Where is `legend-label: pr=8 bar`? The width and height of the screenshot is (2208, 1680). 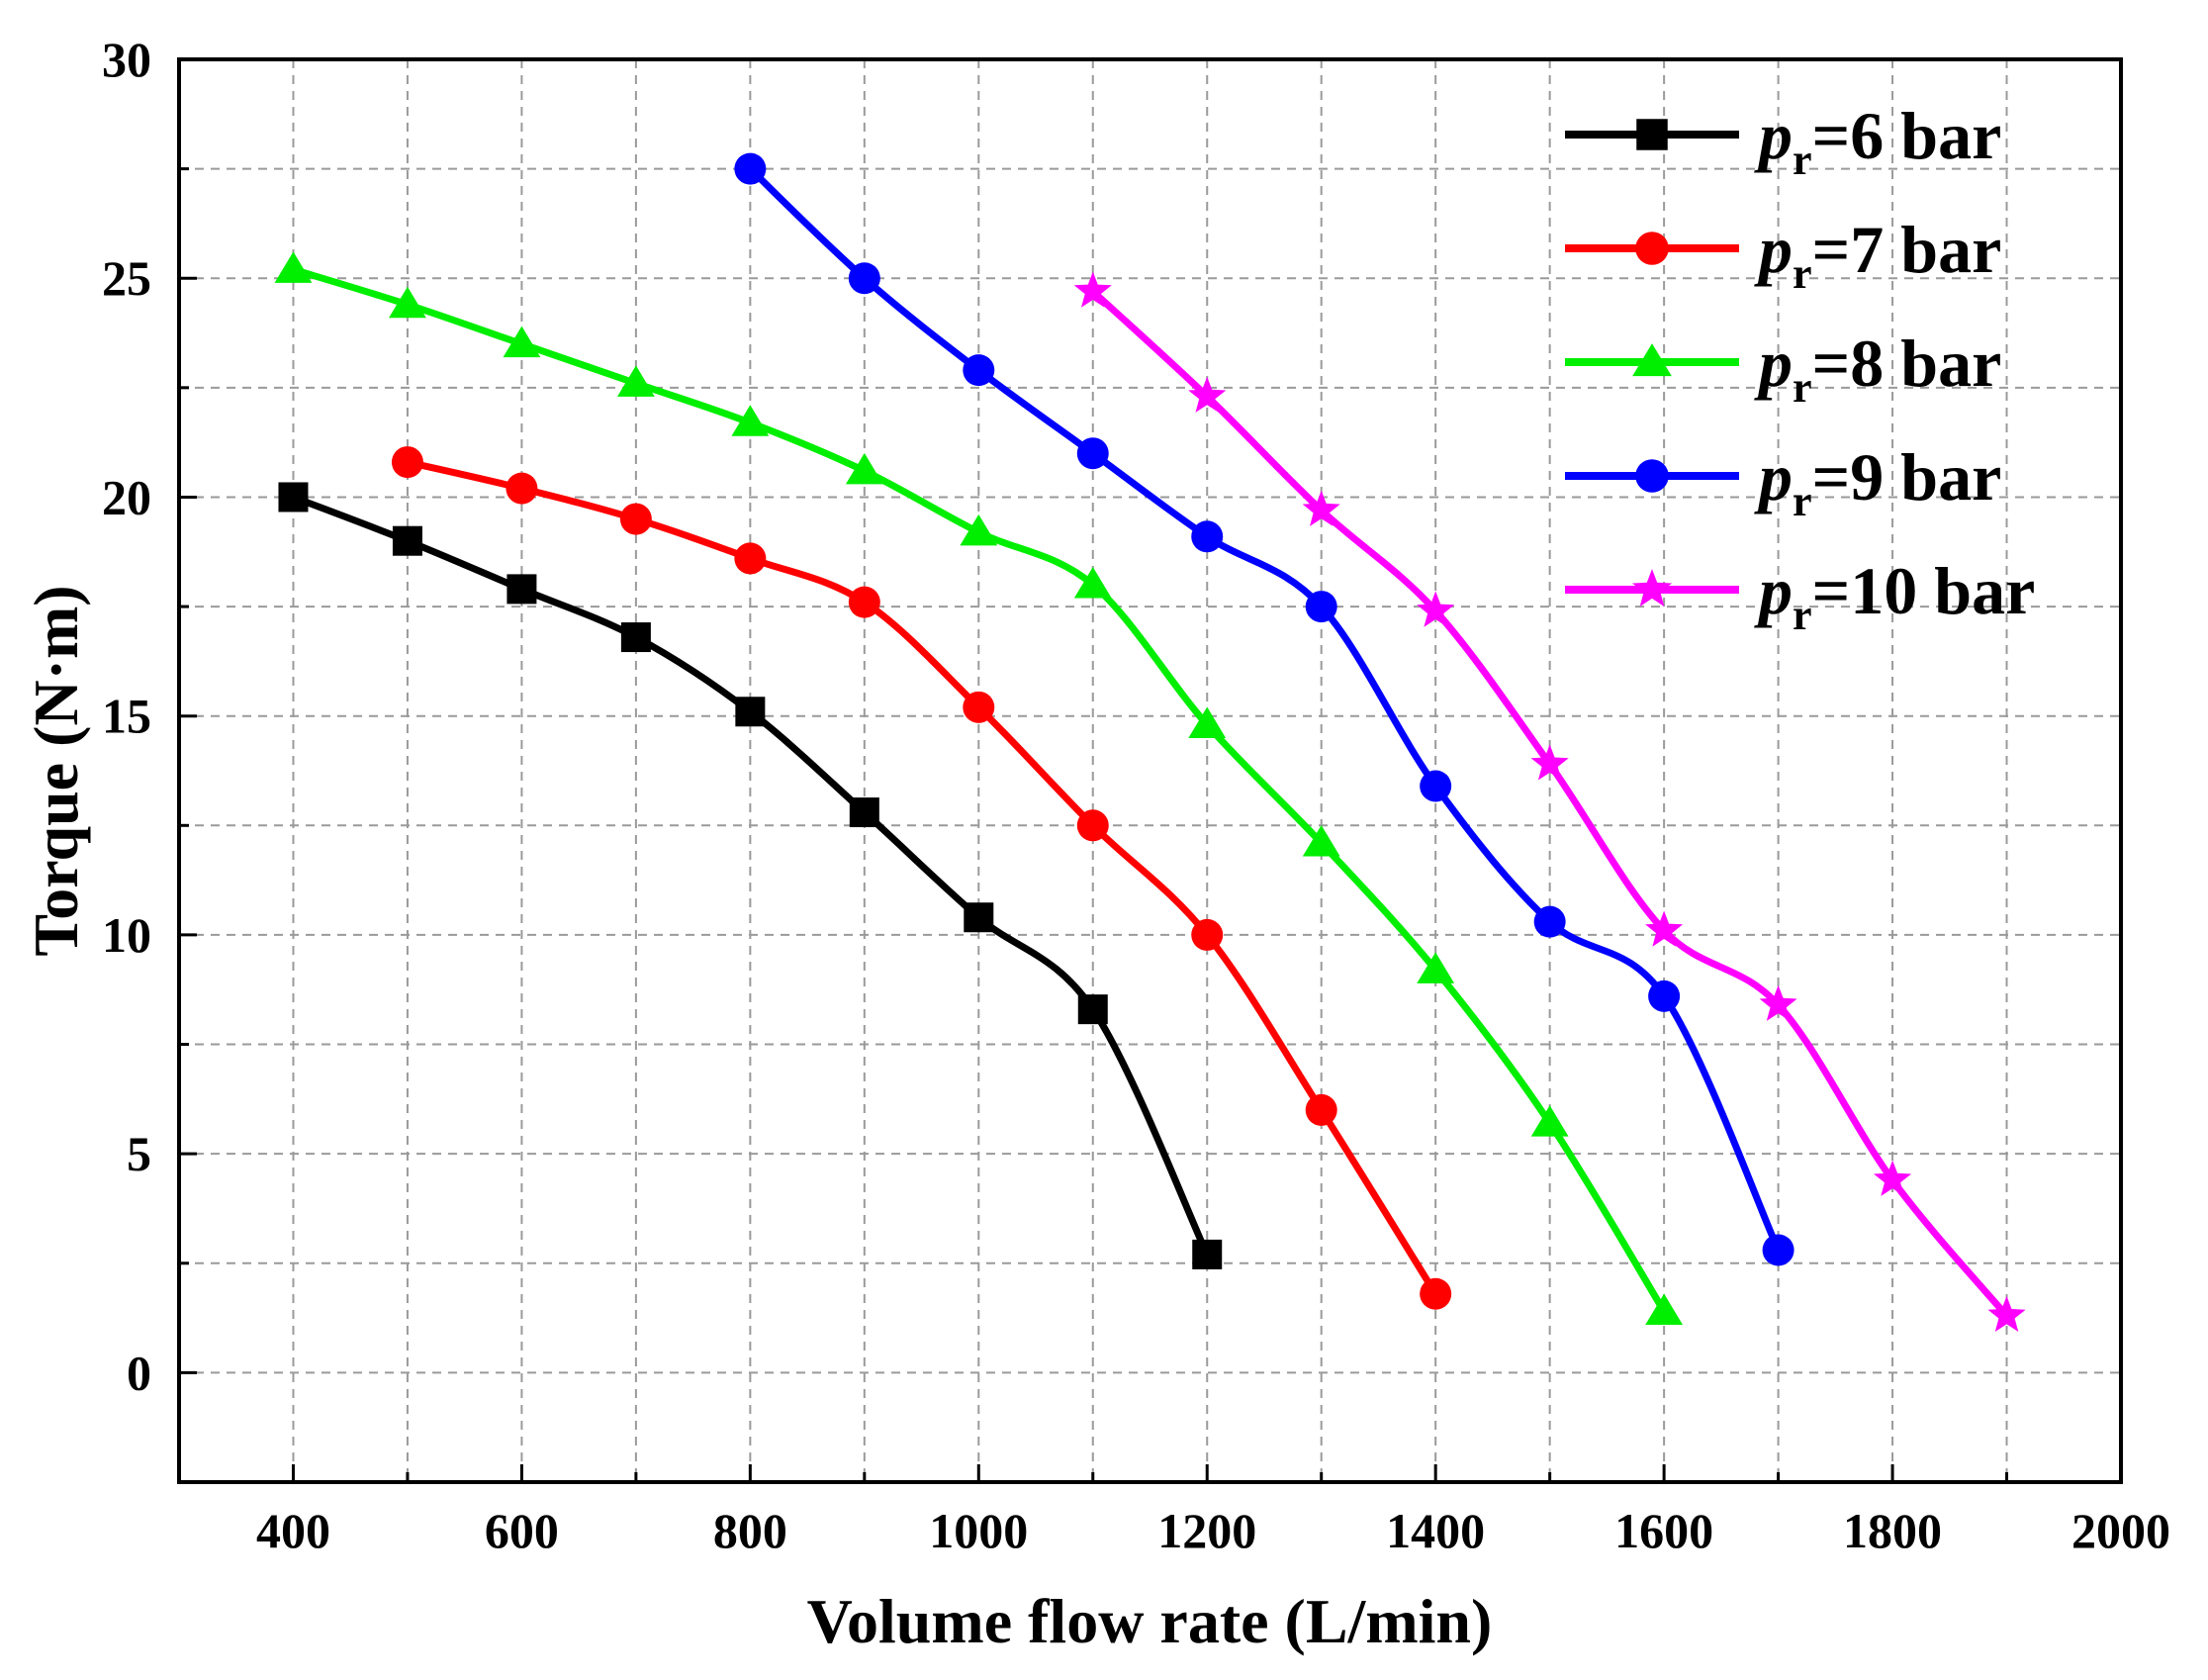 legend-label: pr=8 bar is located at coordinates (1877, 369).